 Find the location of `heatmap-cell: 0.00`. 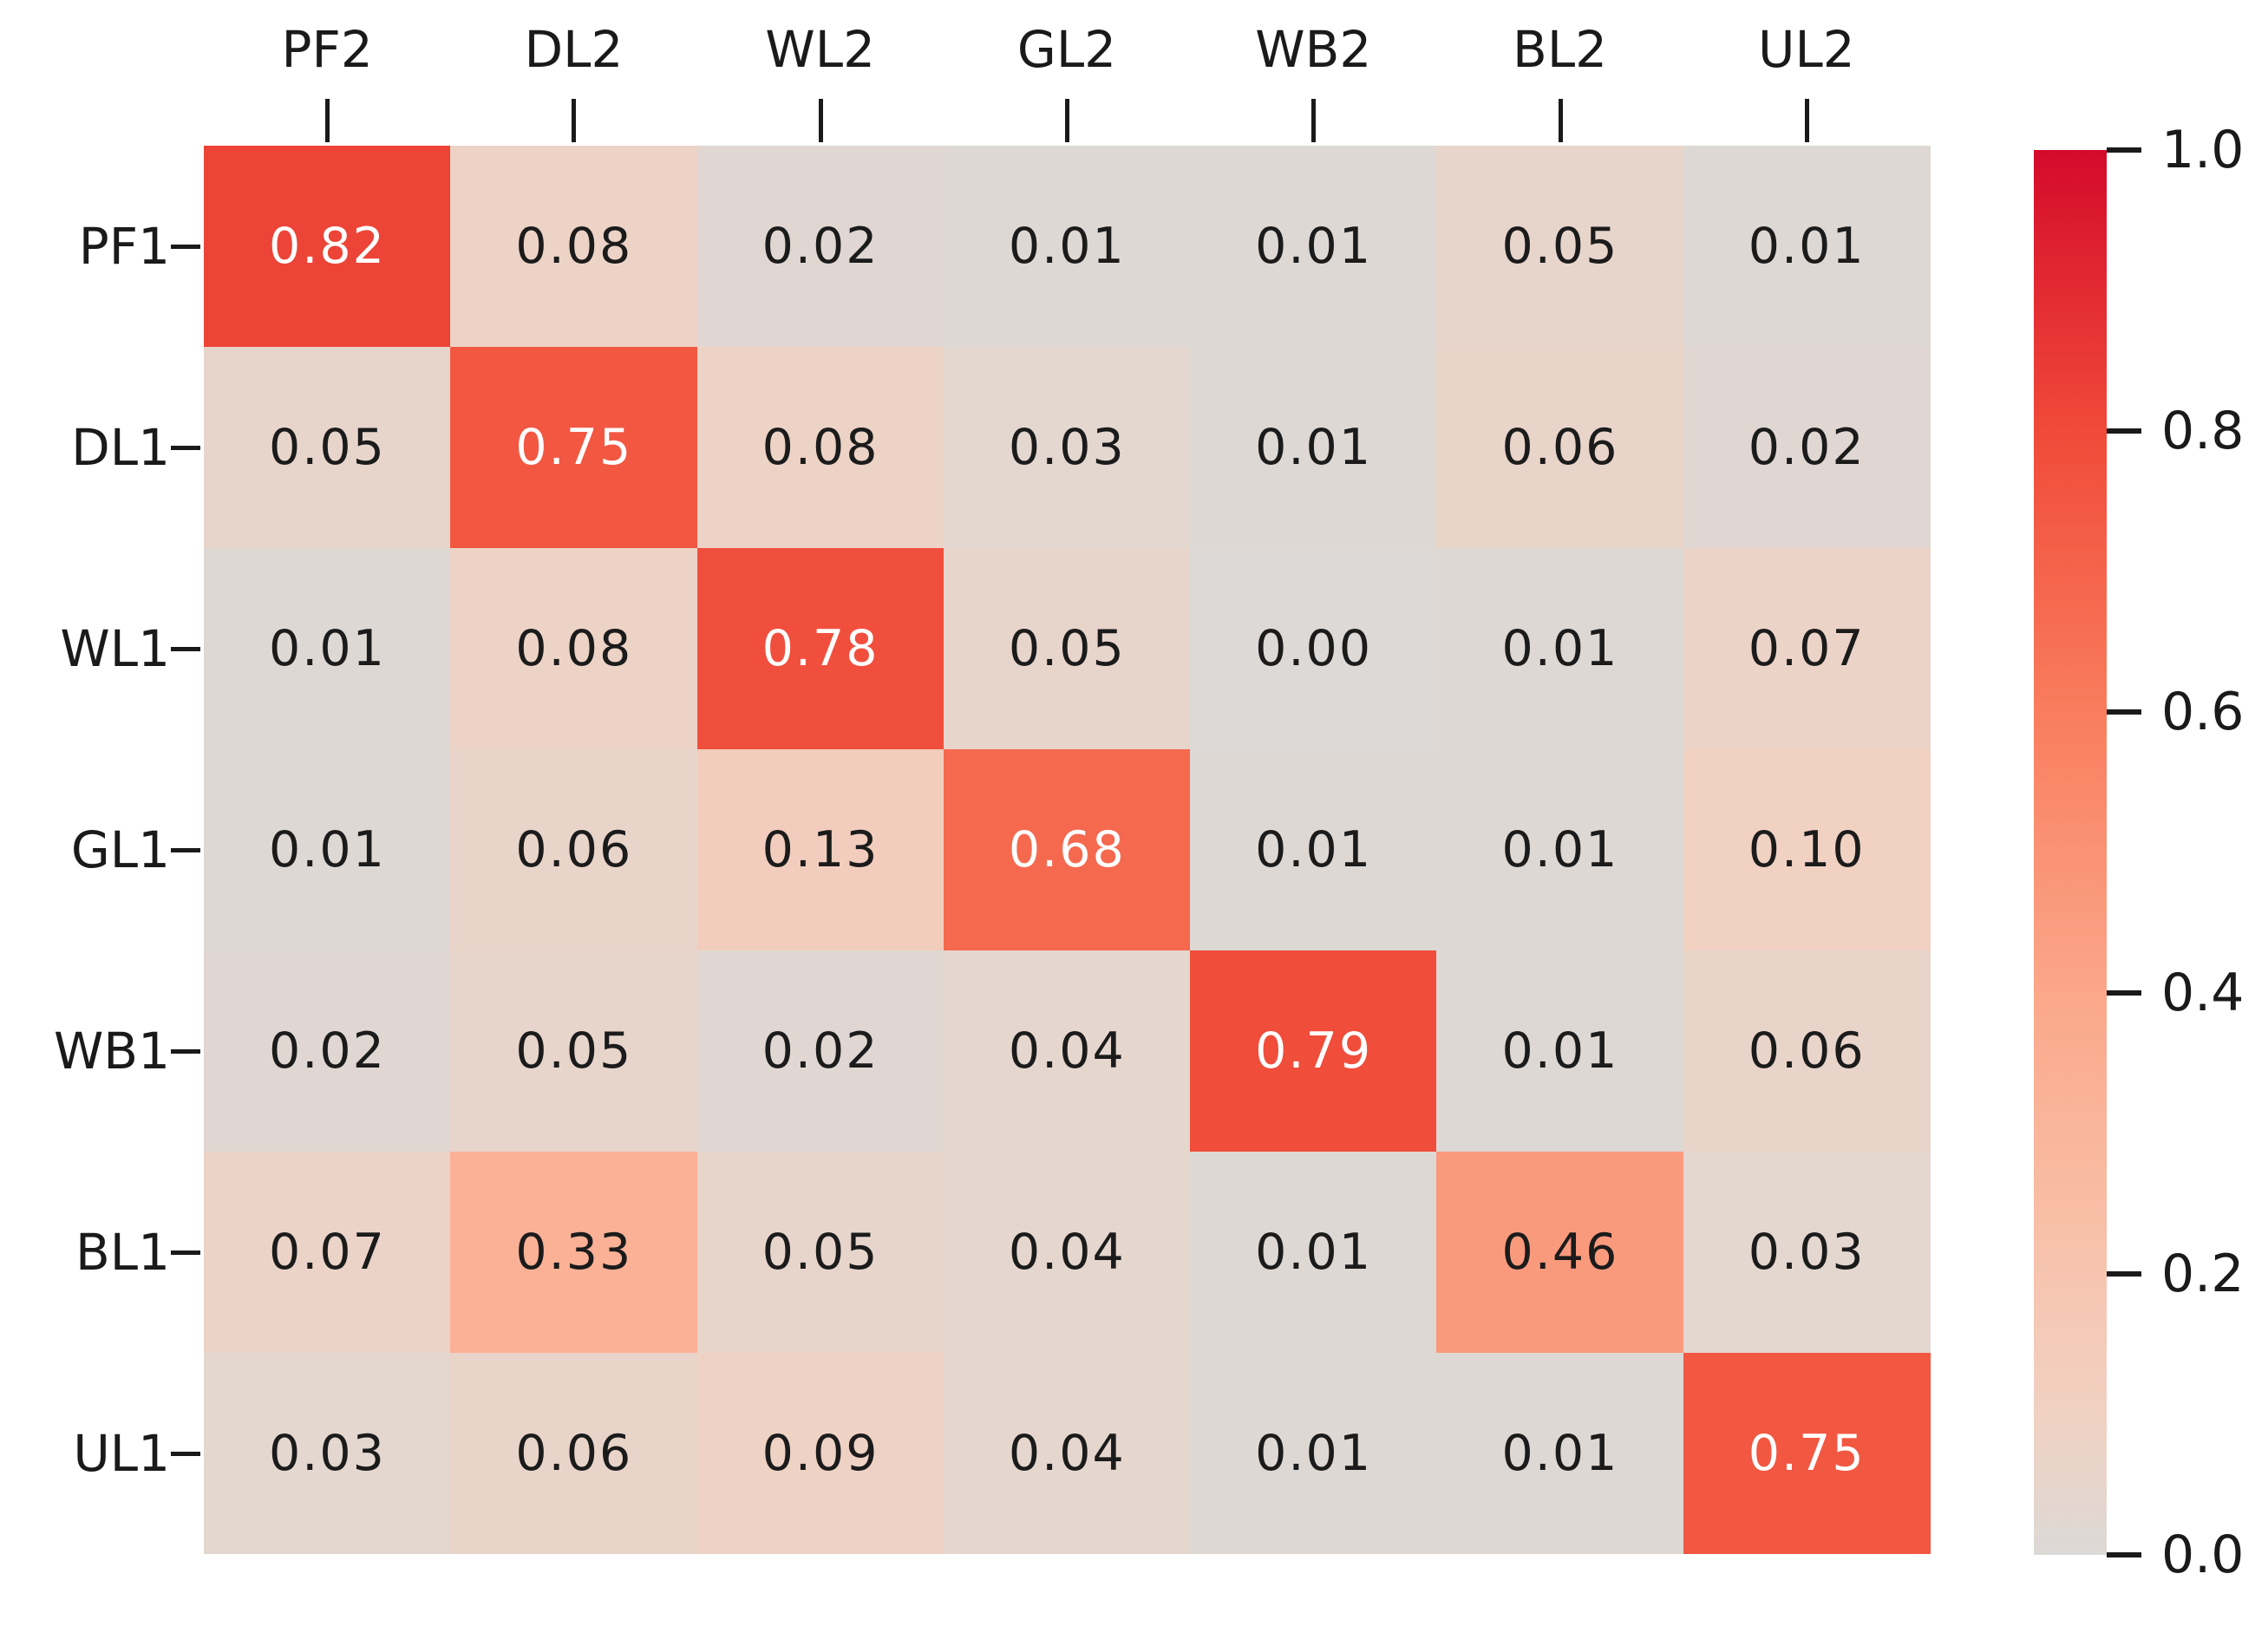

heatmap-cell: 0.00 is located at coordinates (1314, 648).